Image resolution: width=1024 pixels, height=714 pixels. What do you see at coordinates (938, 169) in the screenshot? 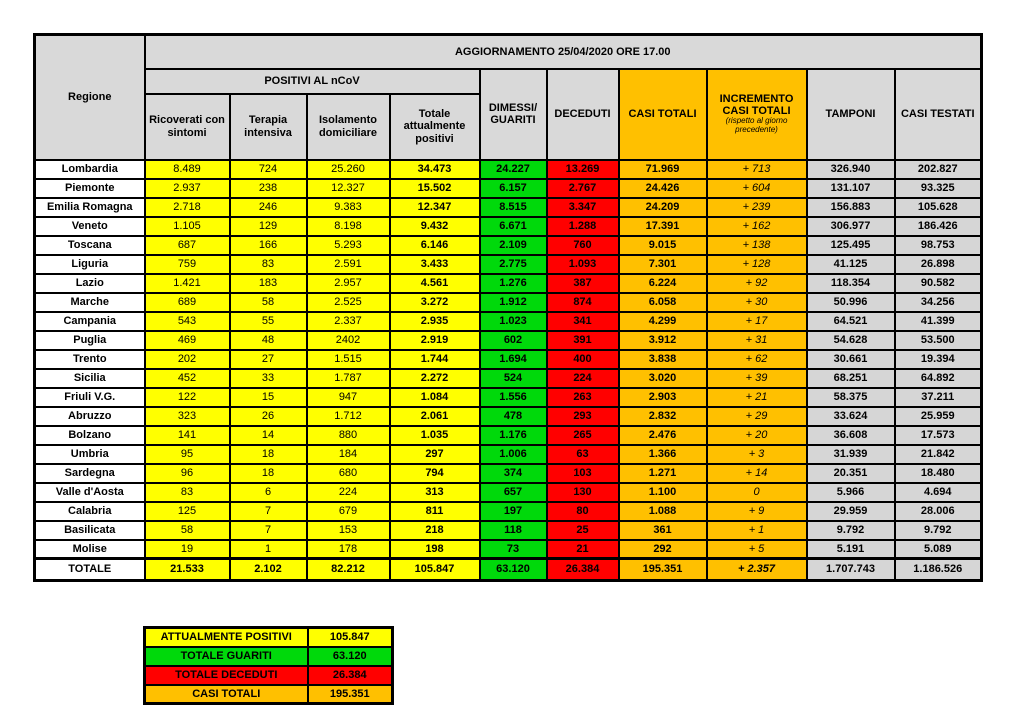
I see `casi-testati-cell: 202.827` at bounding box center [938, 169].